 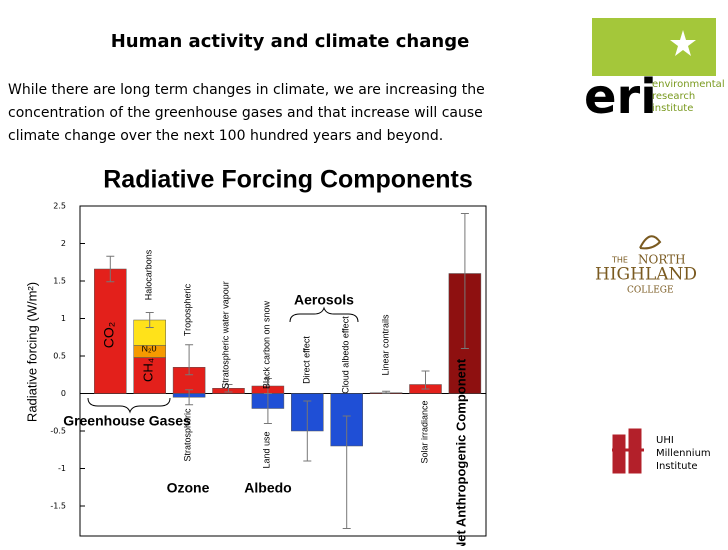 What do you see at coordinates (345, 355) in the screenshot?
I see `bar-label: Cloud albedo effect` at bounding box center [345, 355].